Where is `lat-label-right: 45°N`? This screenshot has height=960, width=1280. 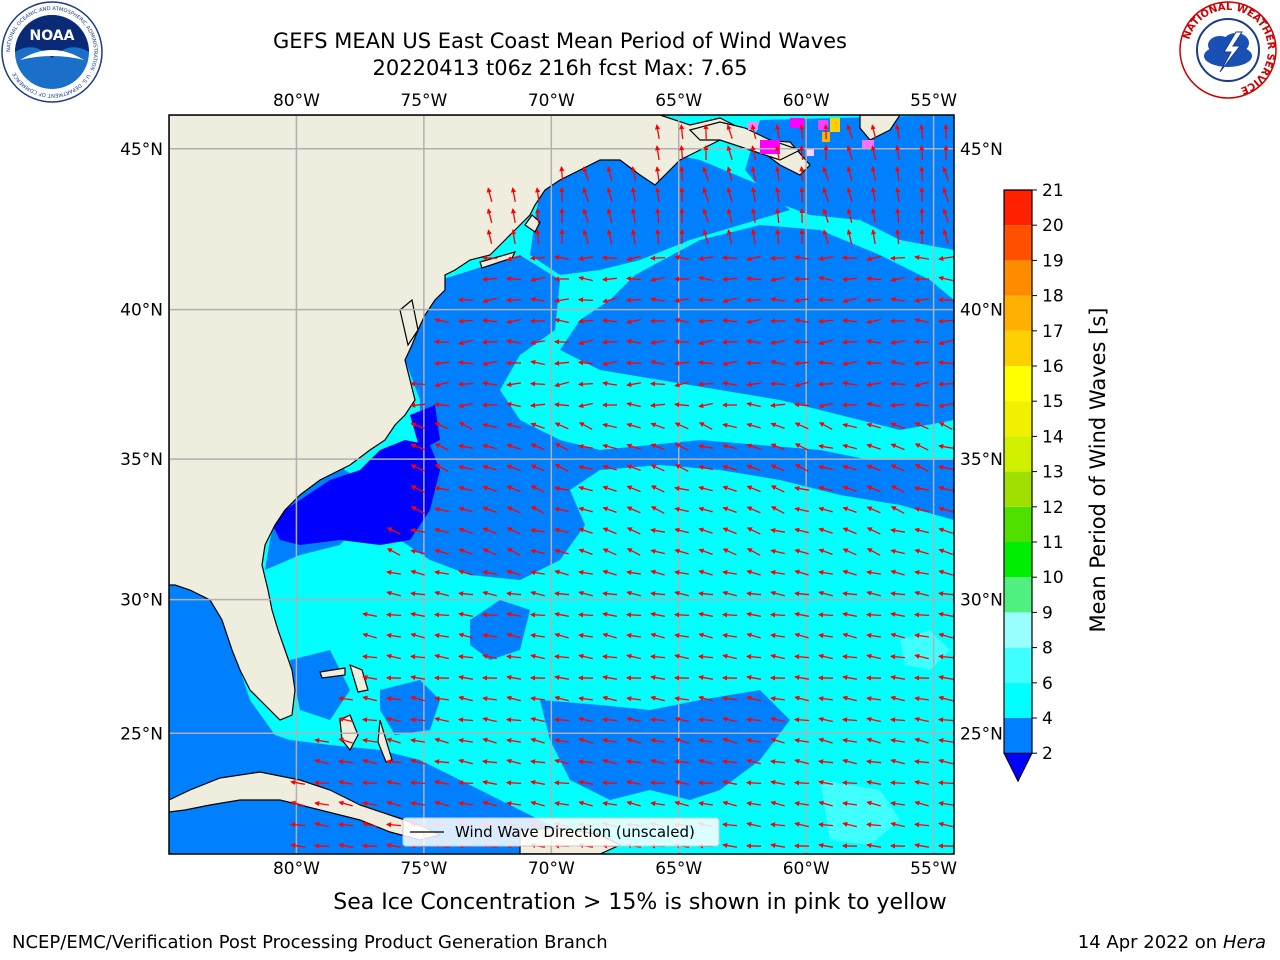 lat-label-right: 45°N is located at coordinates (981, 150).